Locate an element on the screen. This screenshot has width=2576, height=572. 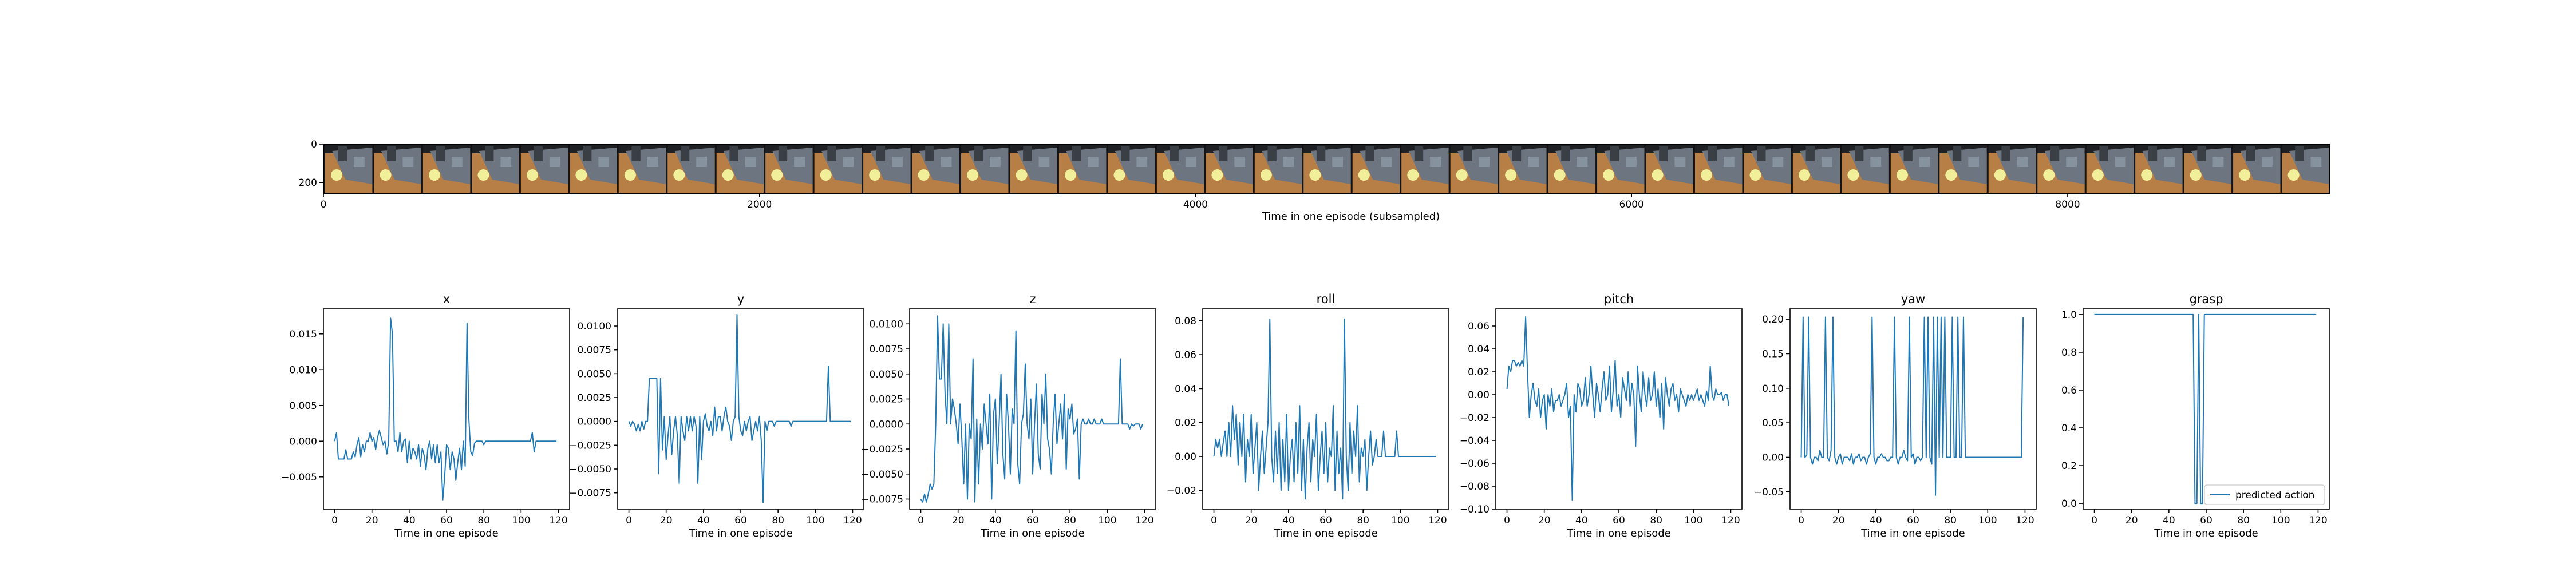
ytick-label: 0.02 is located at coordinates (1185, 423).